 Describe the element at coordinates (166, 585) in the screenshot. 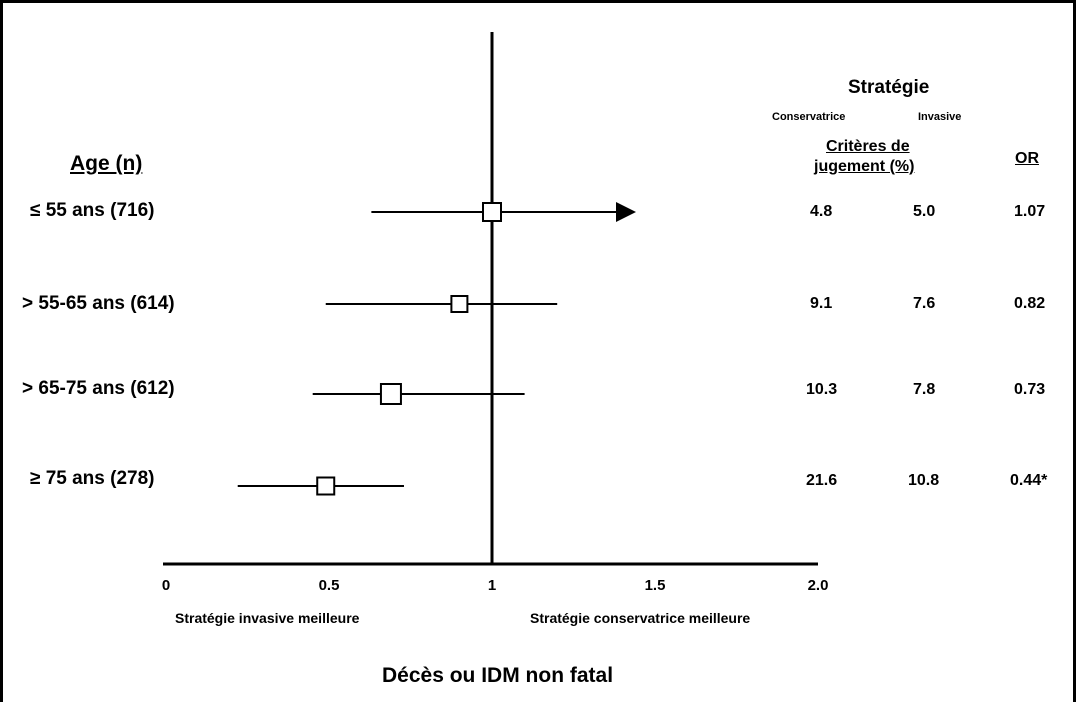

I see `x-tick-label: 0` at that location.